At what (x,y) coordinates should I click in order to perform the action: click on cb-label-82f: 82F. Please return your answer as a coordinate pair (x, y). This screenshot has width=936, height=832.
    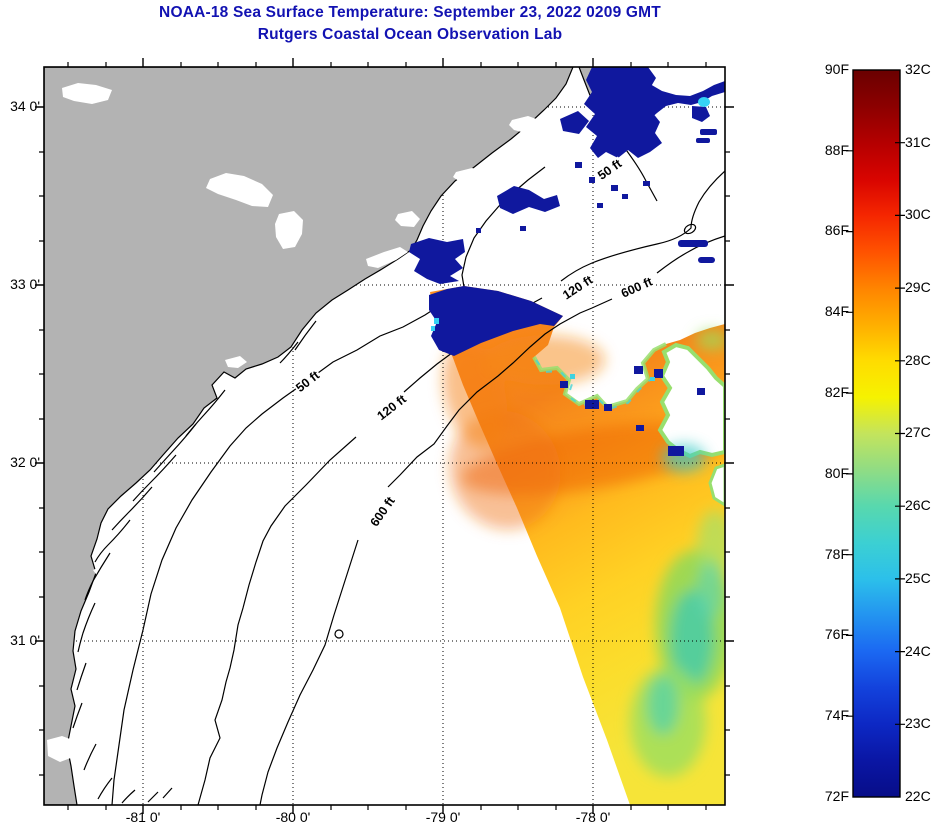
    Looking at the image, I should click on (836, 392).